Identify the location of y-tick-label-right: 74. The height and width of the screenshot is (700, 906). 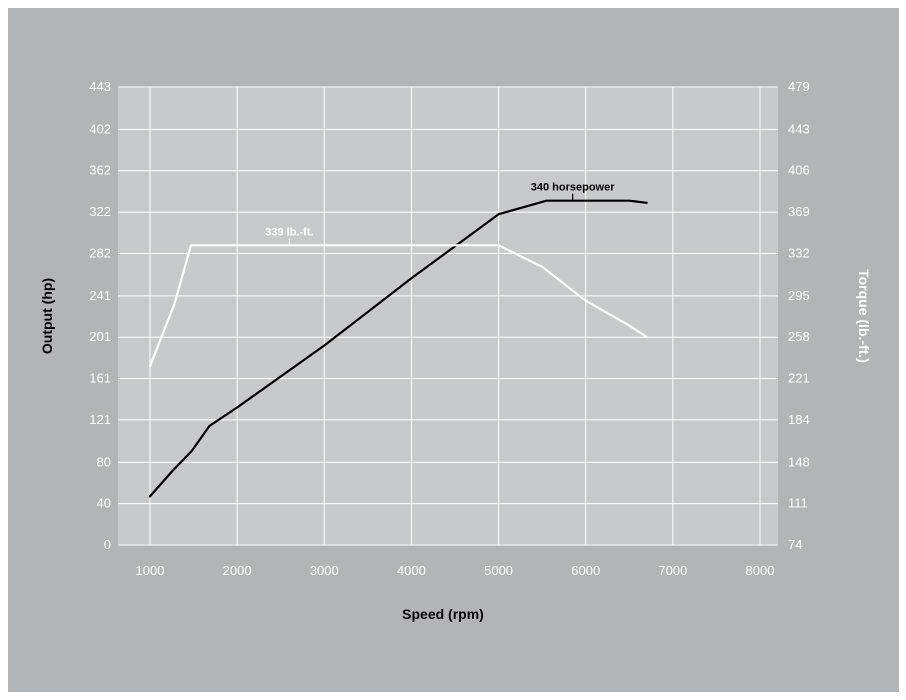
(795, 544).